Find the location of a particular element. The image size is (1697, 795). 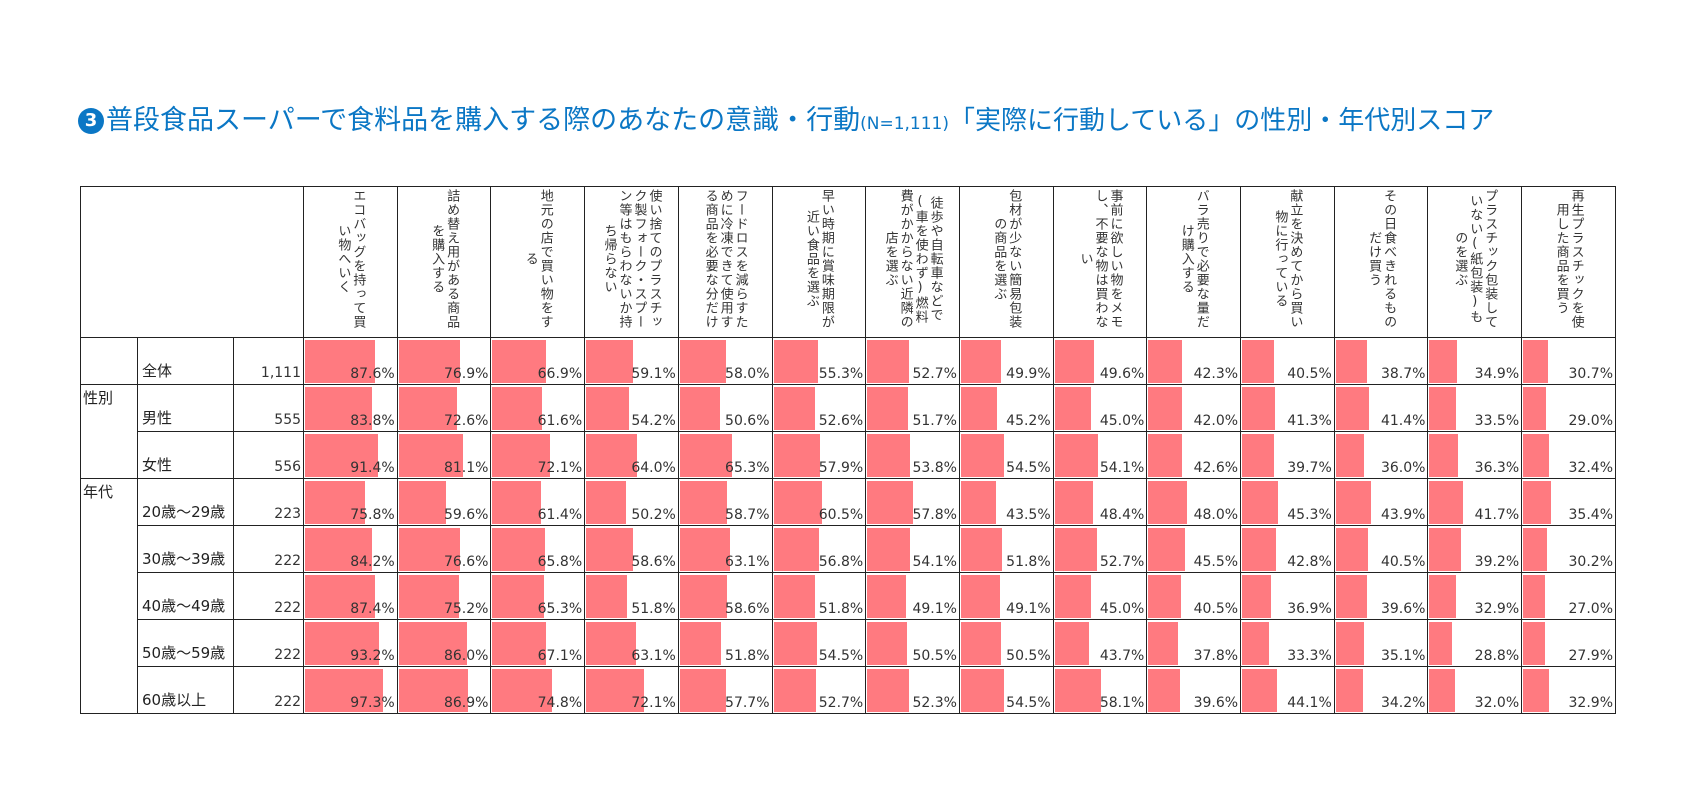

score-value: 58.6% is located at coordinates (747, 609).